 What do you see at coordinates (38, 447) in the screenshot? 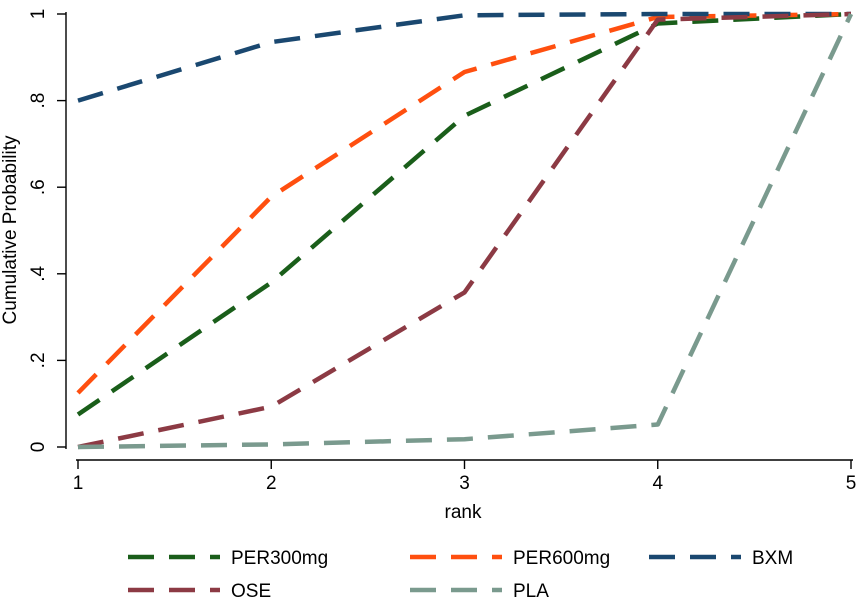
I see `y-tick-label: 0` at bounding box center [38, 447].